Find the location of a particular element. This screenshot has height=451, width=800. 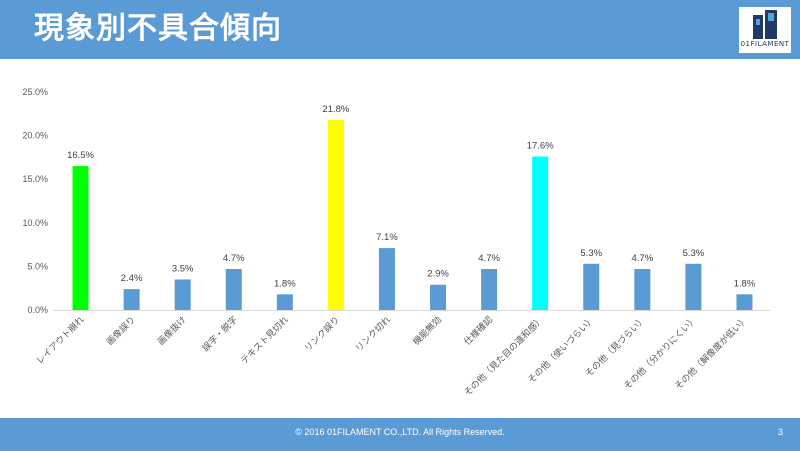

y-tick-label: 25.0% is located at coordinates (35, 92).